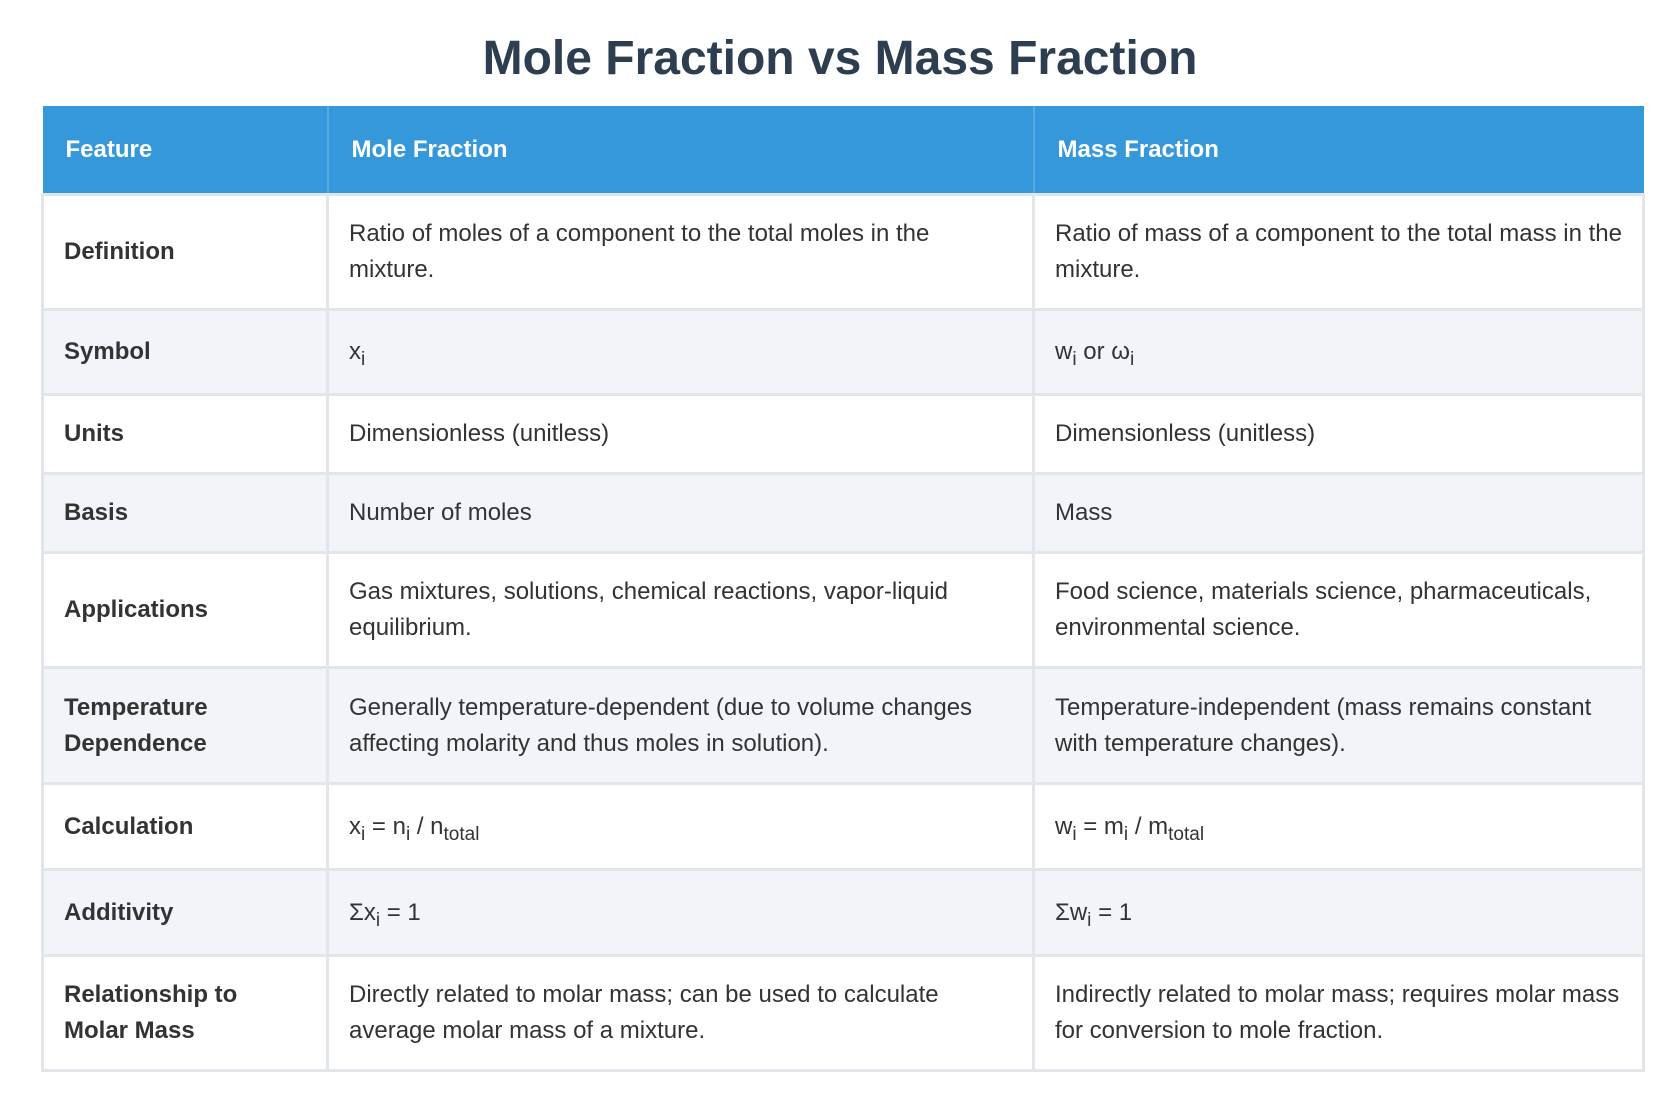 Image resolution: width=1680 pixels, height=1106 pixels. I want to click on mole-cell: xi = ni / ntotal, so click(680, 826).